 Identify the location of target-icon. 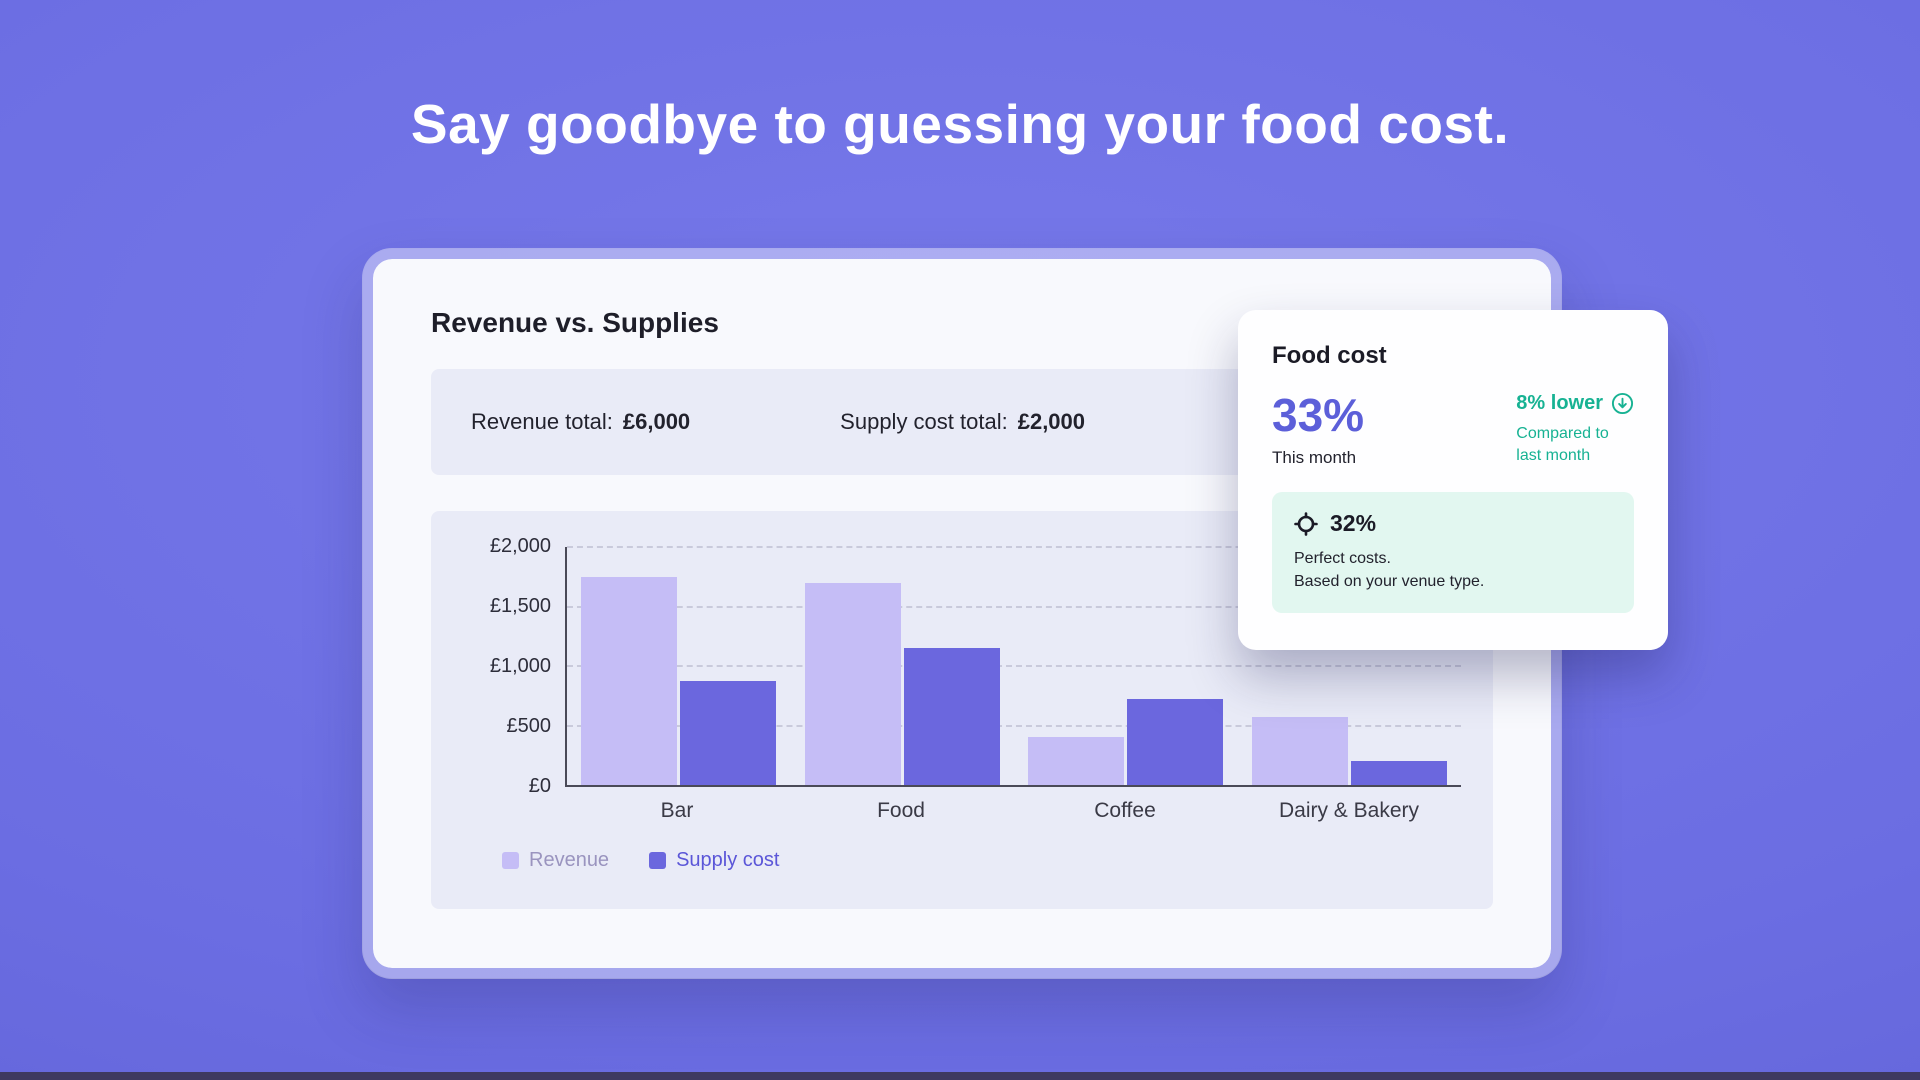
(1306, 523).